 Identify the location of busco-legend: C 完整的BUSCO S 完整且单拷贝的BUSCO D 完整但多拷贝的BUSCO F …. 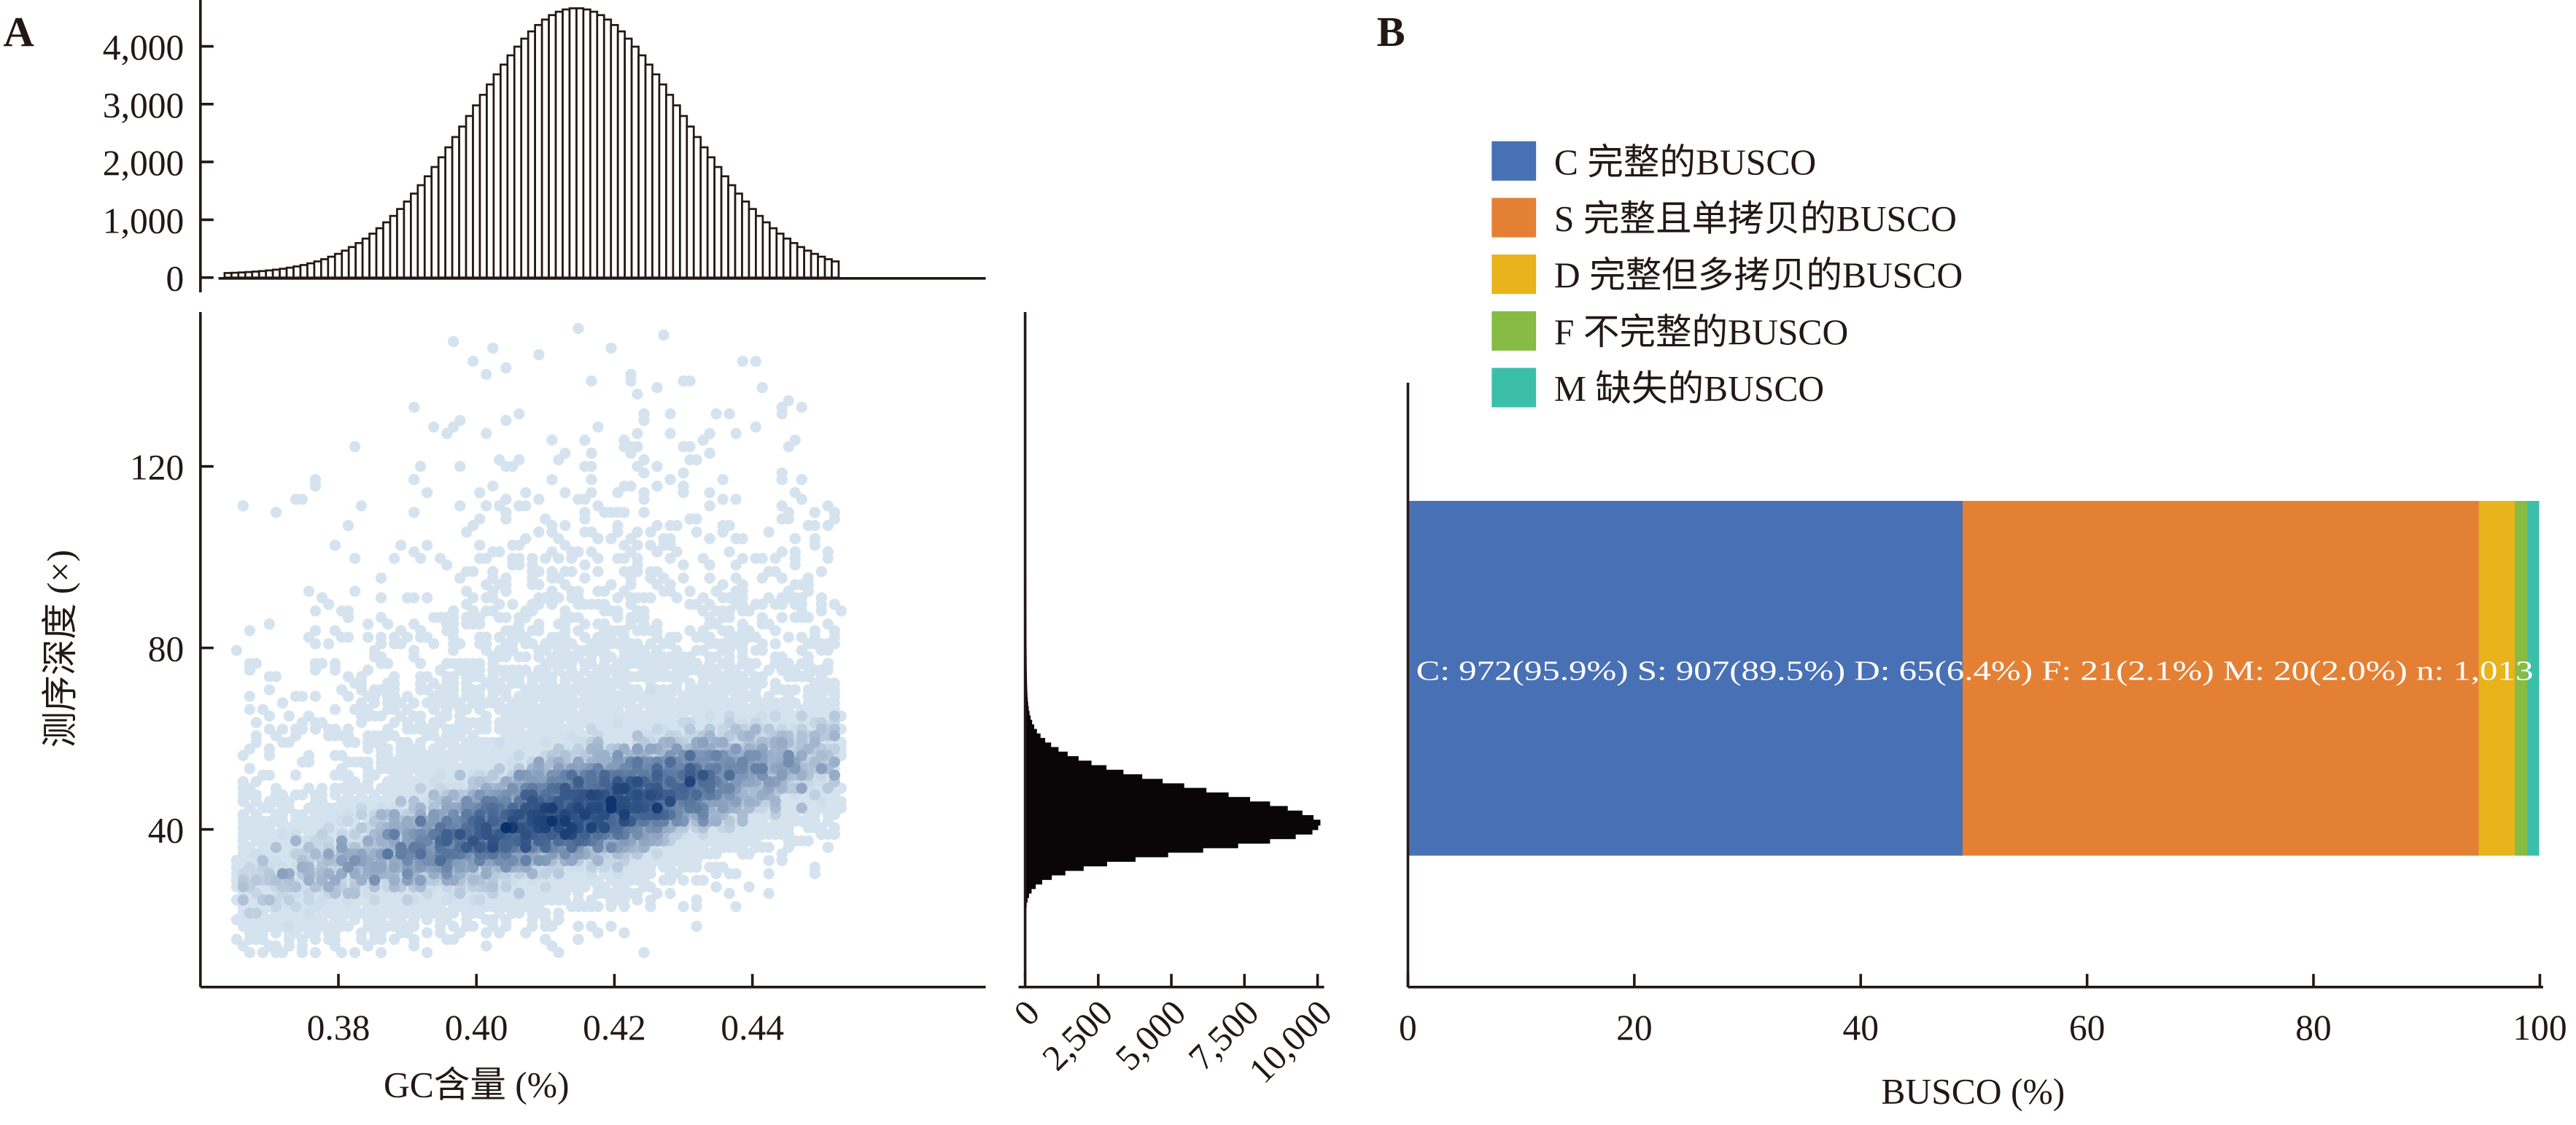
(1727, 275).